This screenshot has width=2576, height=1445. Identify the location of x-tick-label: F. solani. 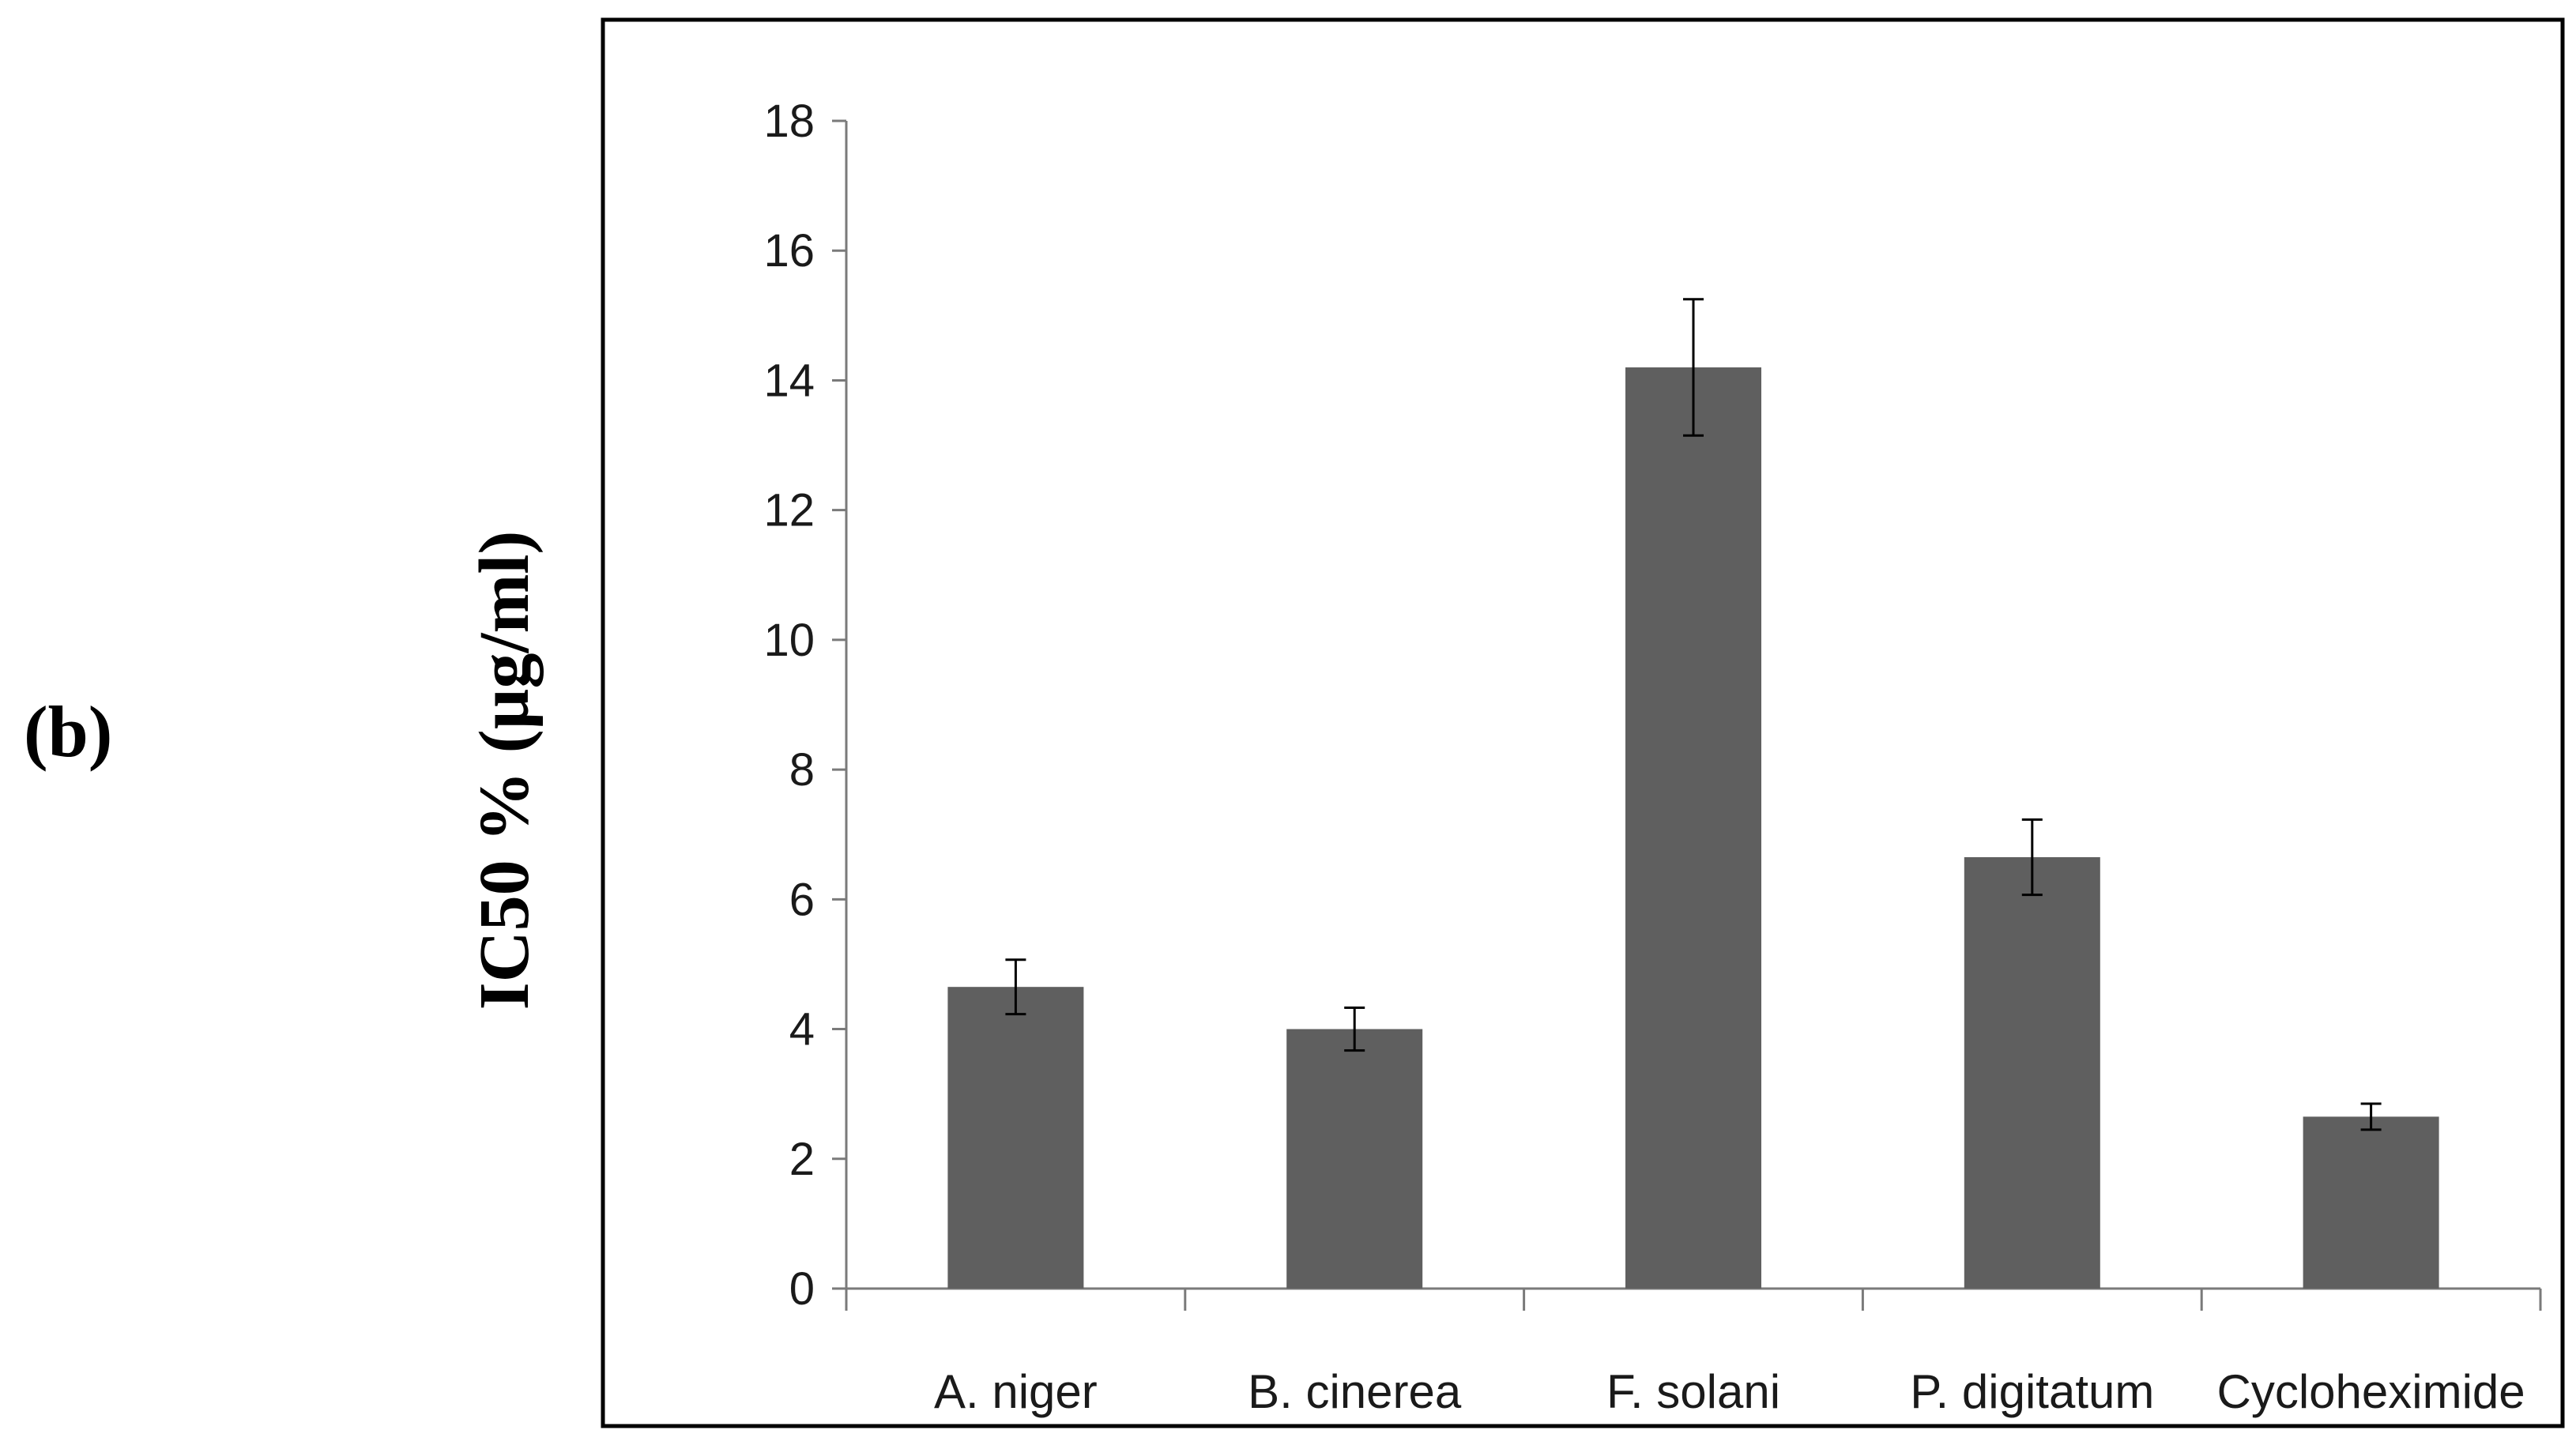
(1693, 1391).